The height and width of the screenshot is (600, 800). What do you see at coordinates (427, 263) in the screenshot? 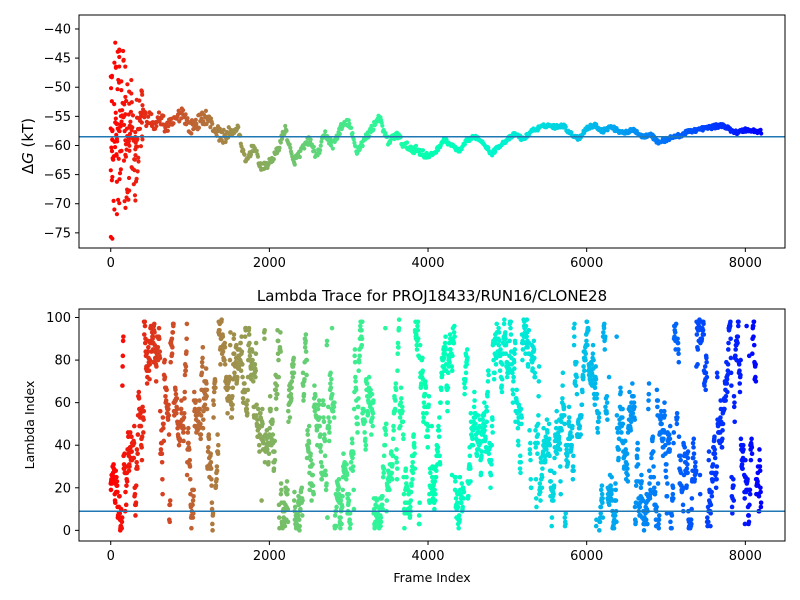
I see `x-tick-label: 4000` at bounding box center [427, 263].